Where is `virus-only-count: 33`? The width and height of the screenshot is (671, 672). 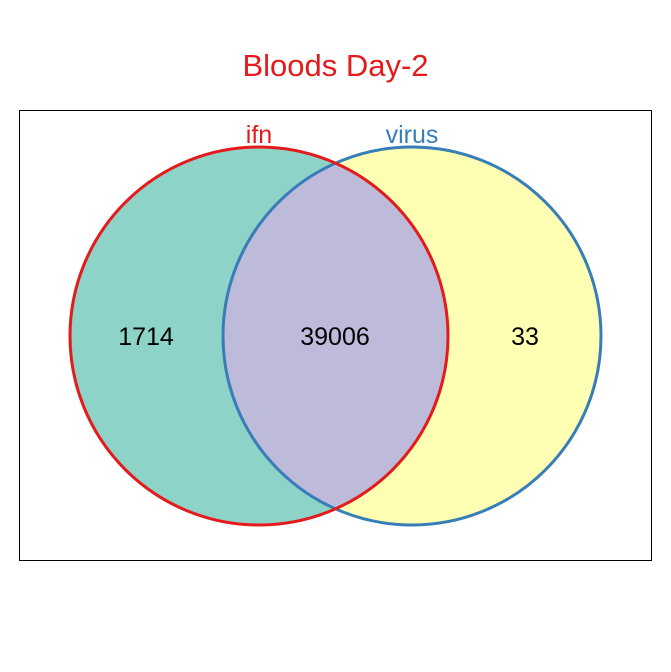 virus-only-count: 33 is located at coordinates (525, 337).